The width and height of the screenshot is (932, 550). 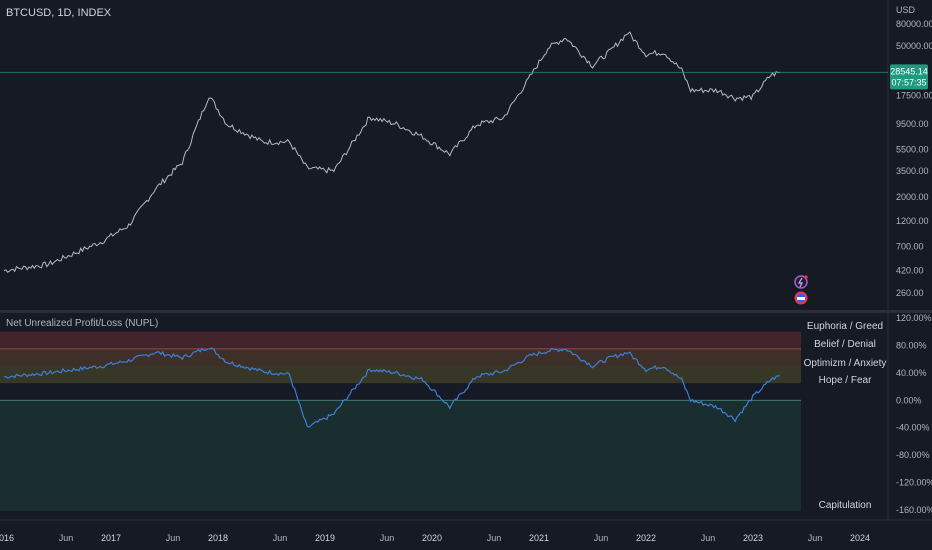 What do you see at coordinates (801, 298) in the screenshot?
I see `flag-stripe-icon` at bounding box center [801, 298].